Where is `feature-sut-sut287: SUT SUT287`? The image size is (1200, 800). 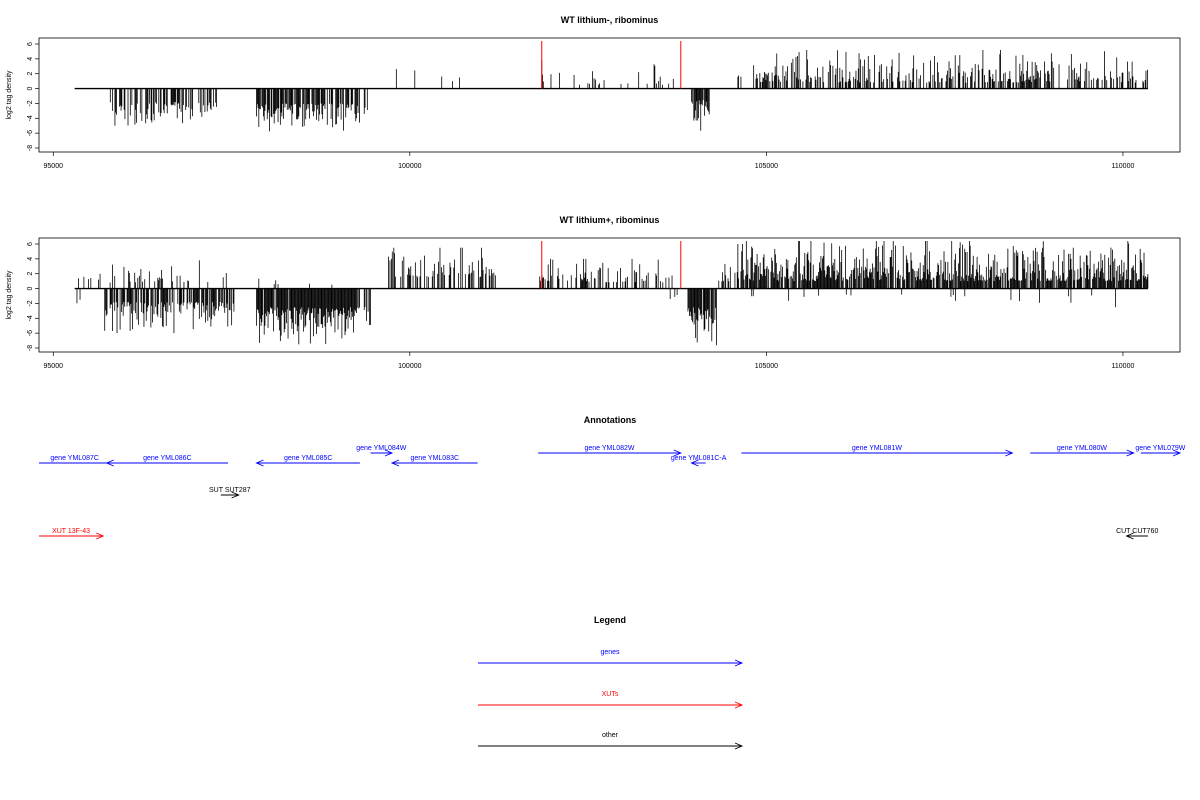 feature-sut-sut287: SUT SUT287 is located at coordinates (230, 493).